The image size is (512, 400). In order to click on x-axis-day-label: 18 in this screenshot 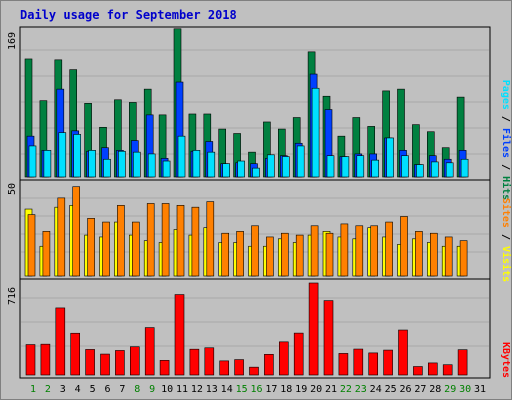, I will do `click(286, 389)`.